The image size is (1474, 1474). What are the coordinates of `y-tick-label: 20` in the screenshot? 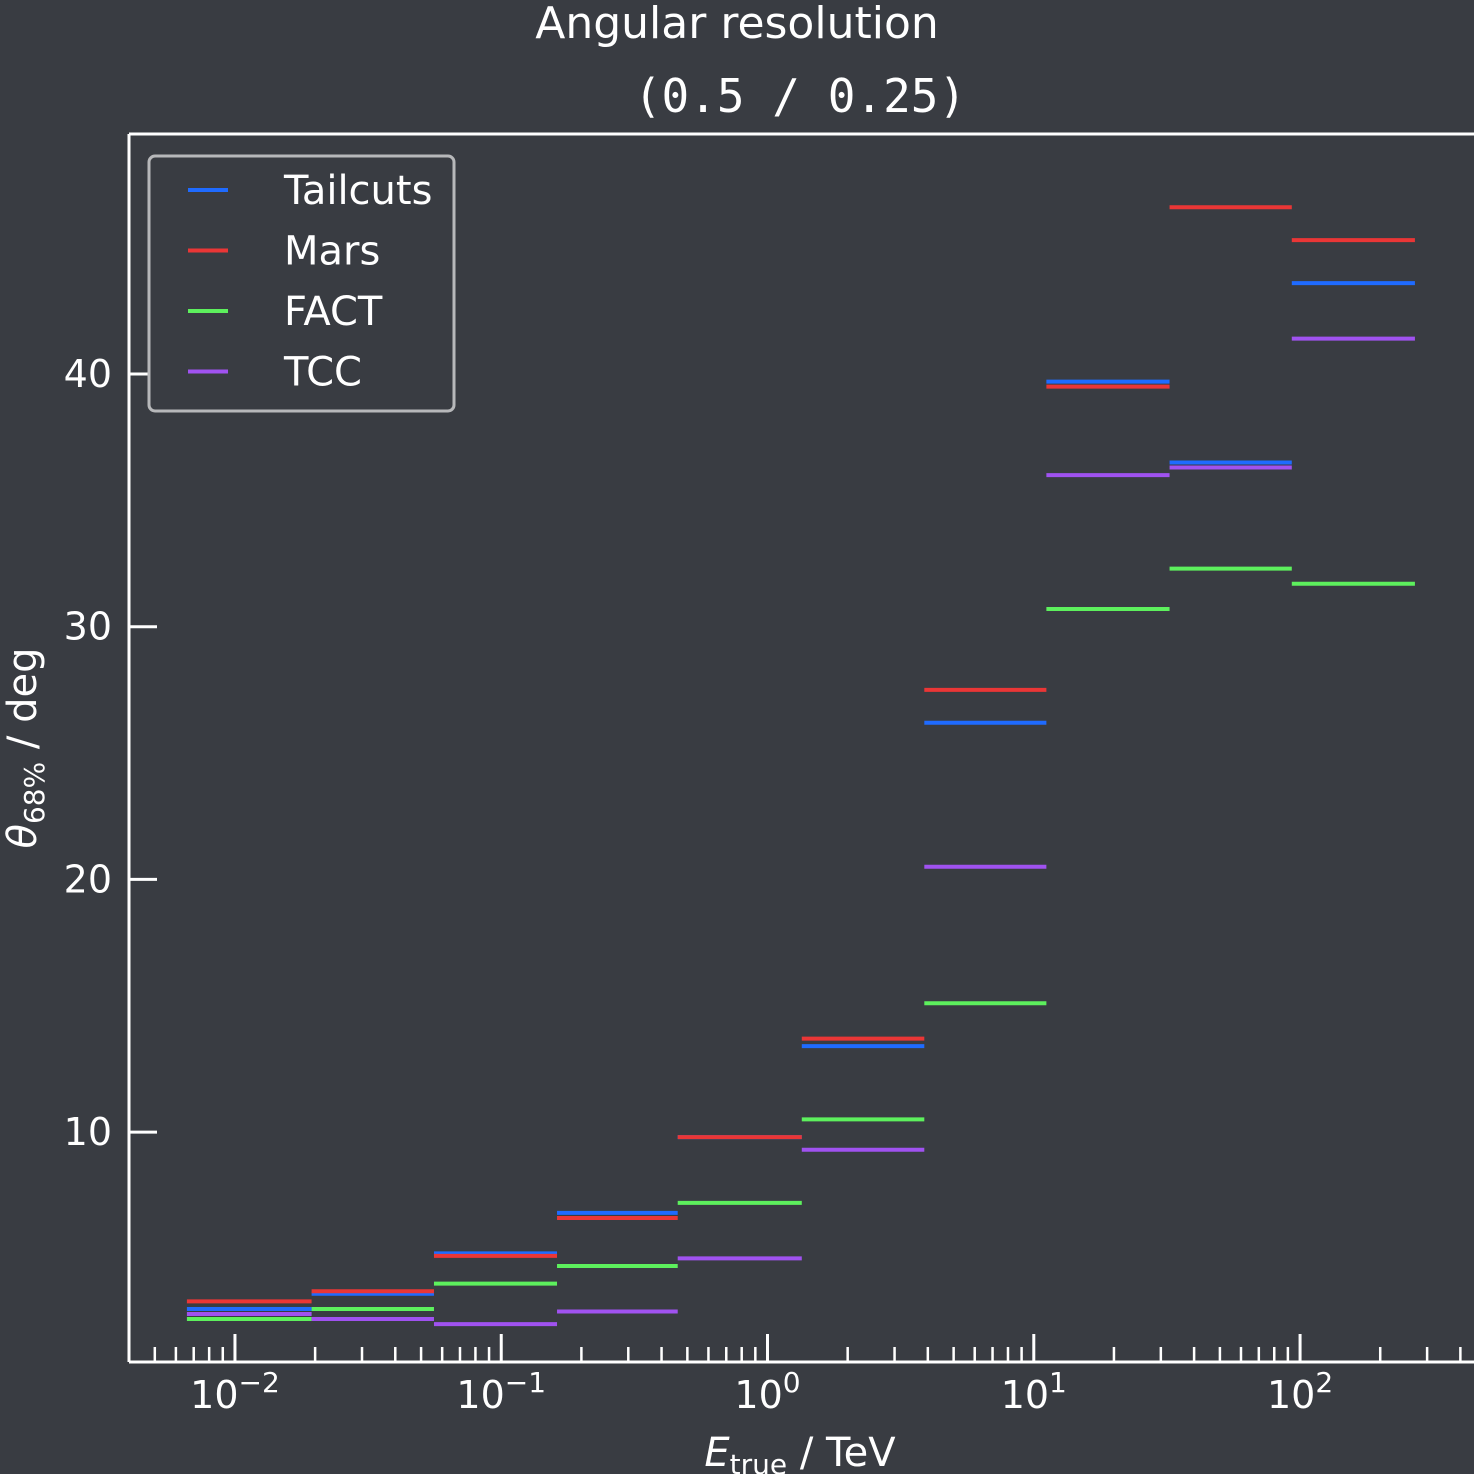 It's located at (88, 879).